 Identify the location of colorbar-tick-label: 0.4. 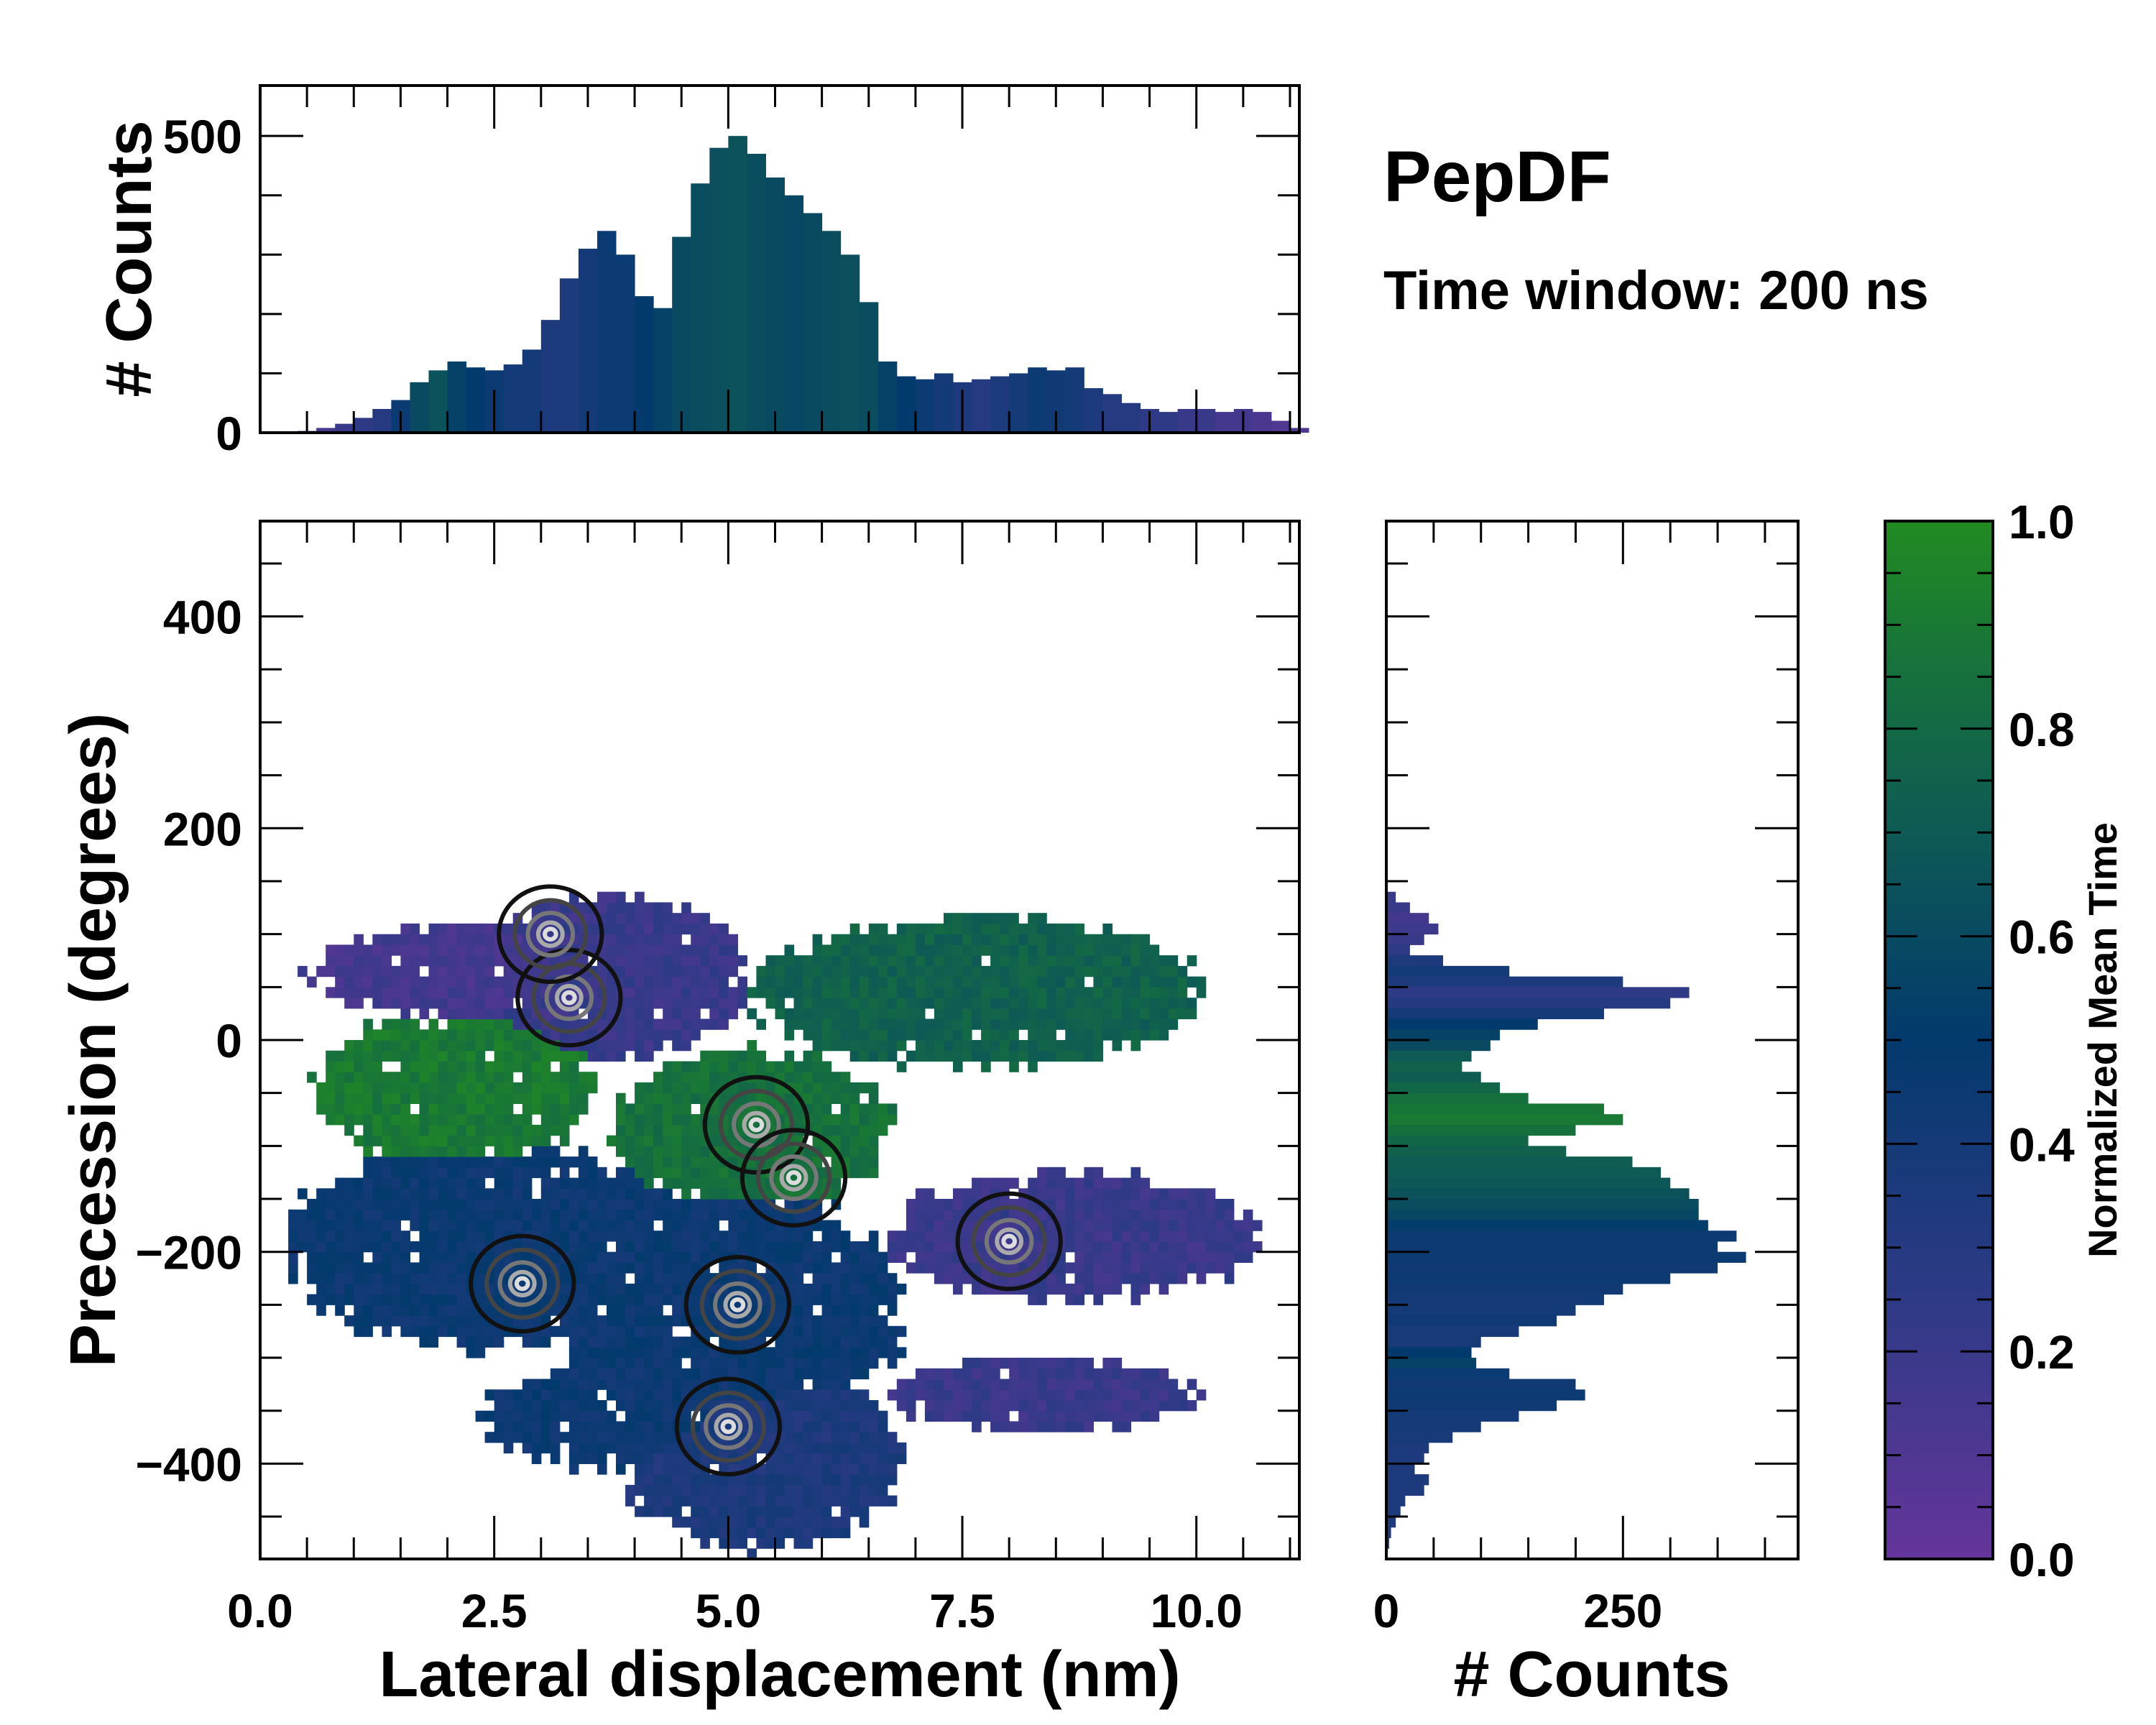
(2042, 1144).